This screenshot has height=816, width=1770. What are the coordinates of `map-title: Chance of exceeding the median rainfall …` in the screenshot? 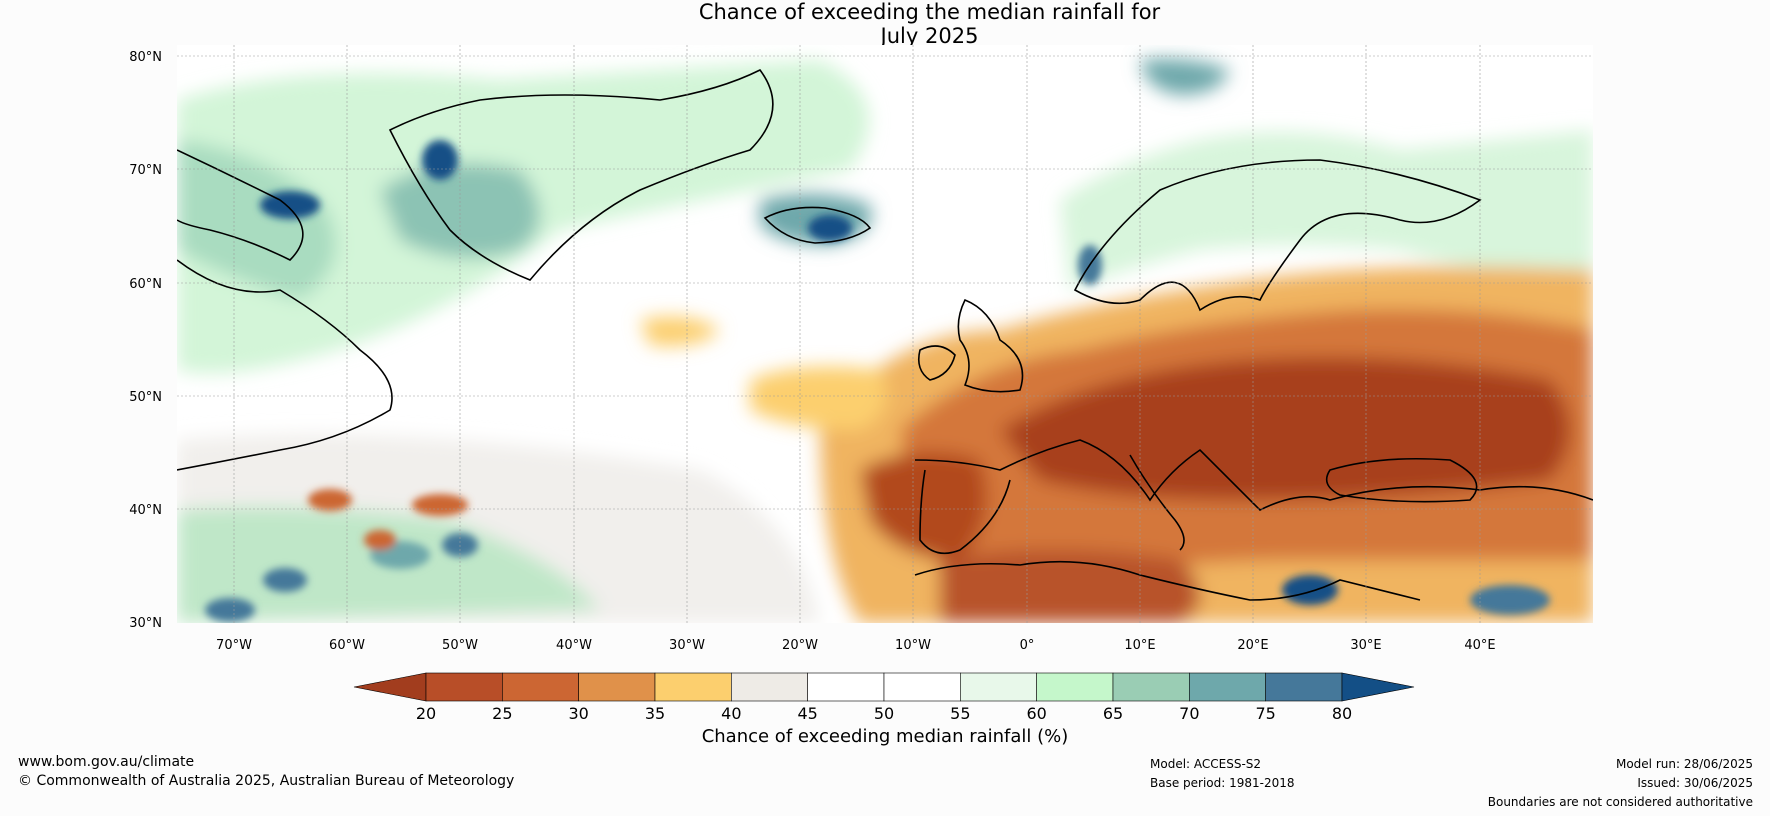 It's located at (885, 24).